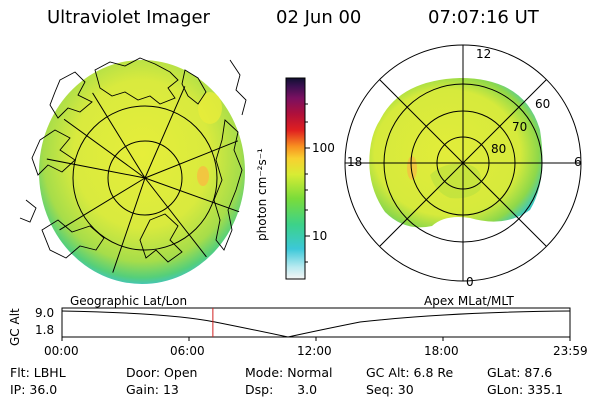 The height and width of the screenshot is (400, 600). I want to click on status-gain: Gain: 13, so click(152, 389).